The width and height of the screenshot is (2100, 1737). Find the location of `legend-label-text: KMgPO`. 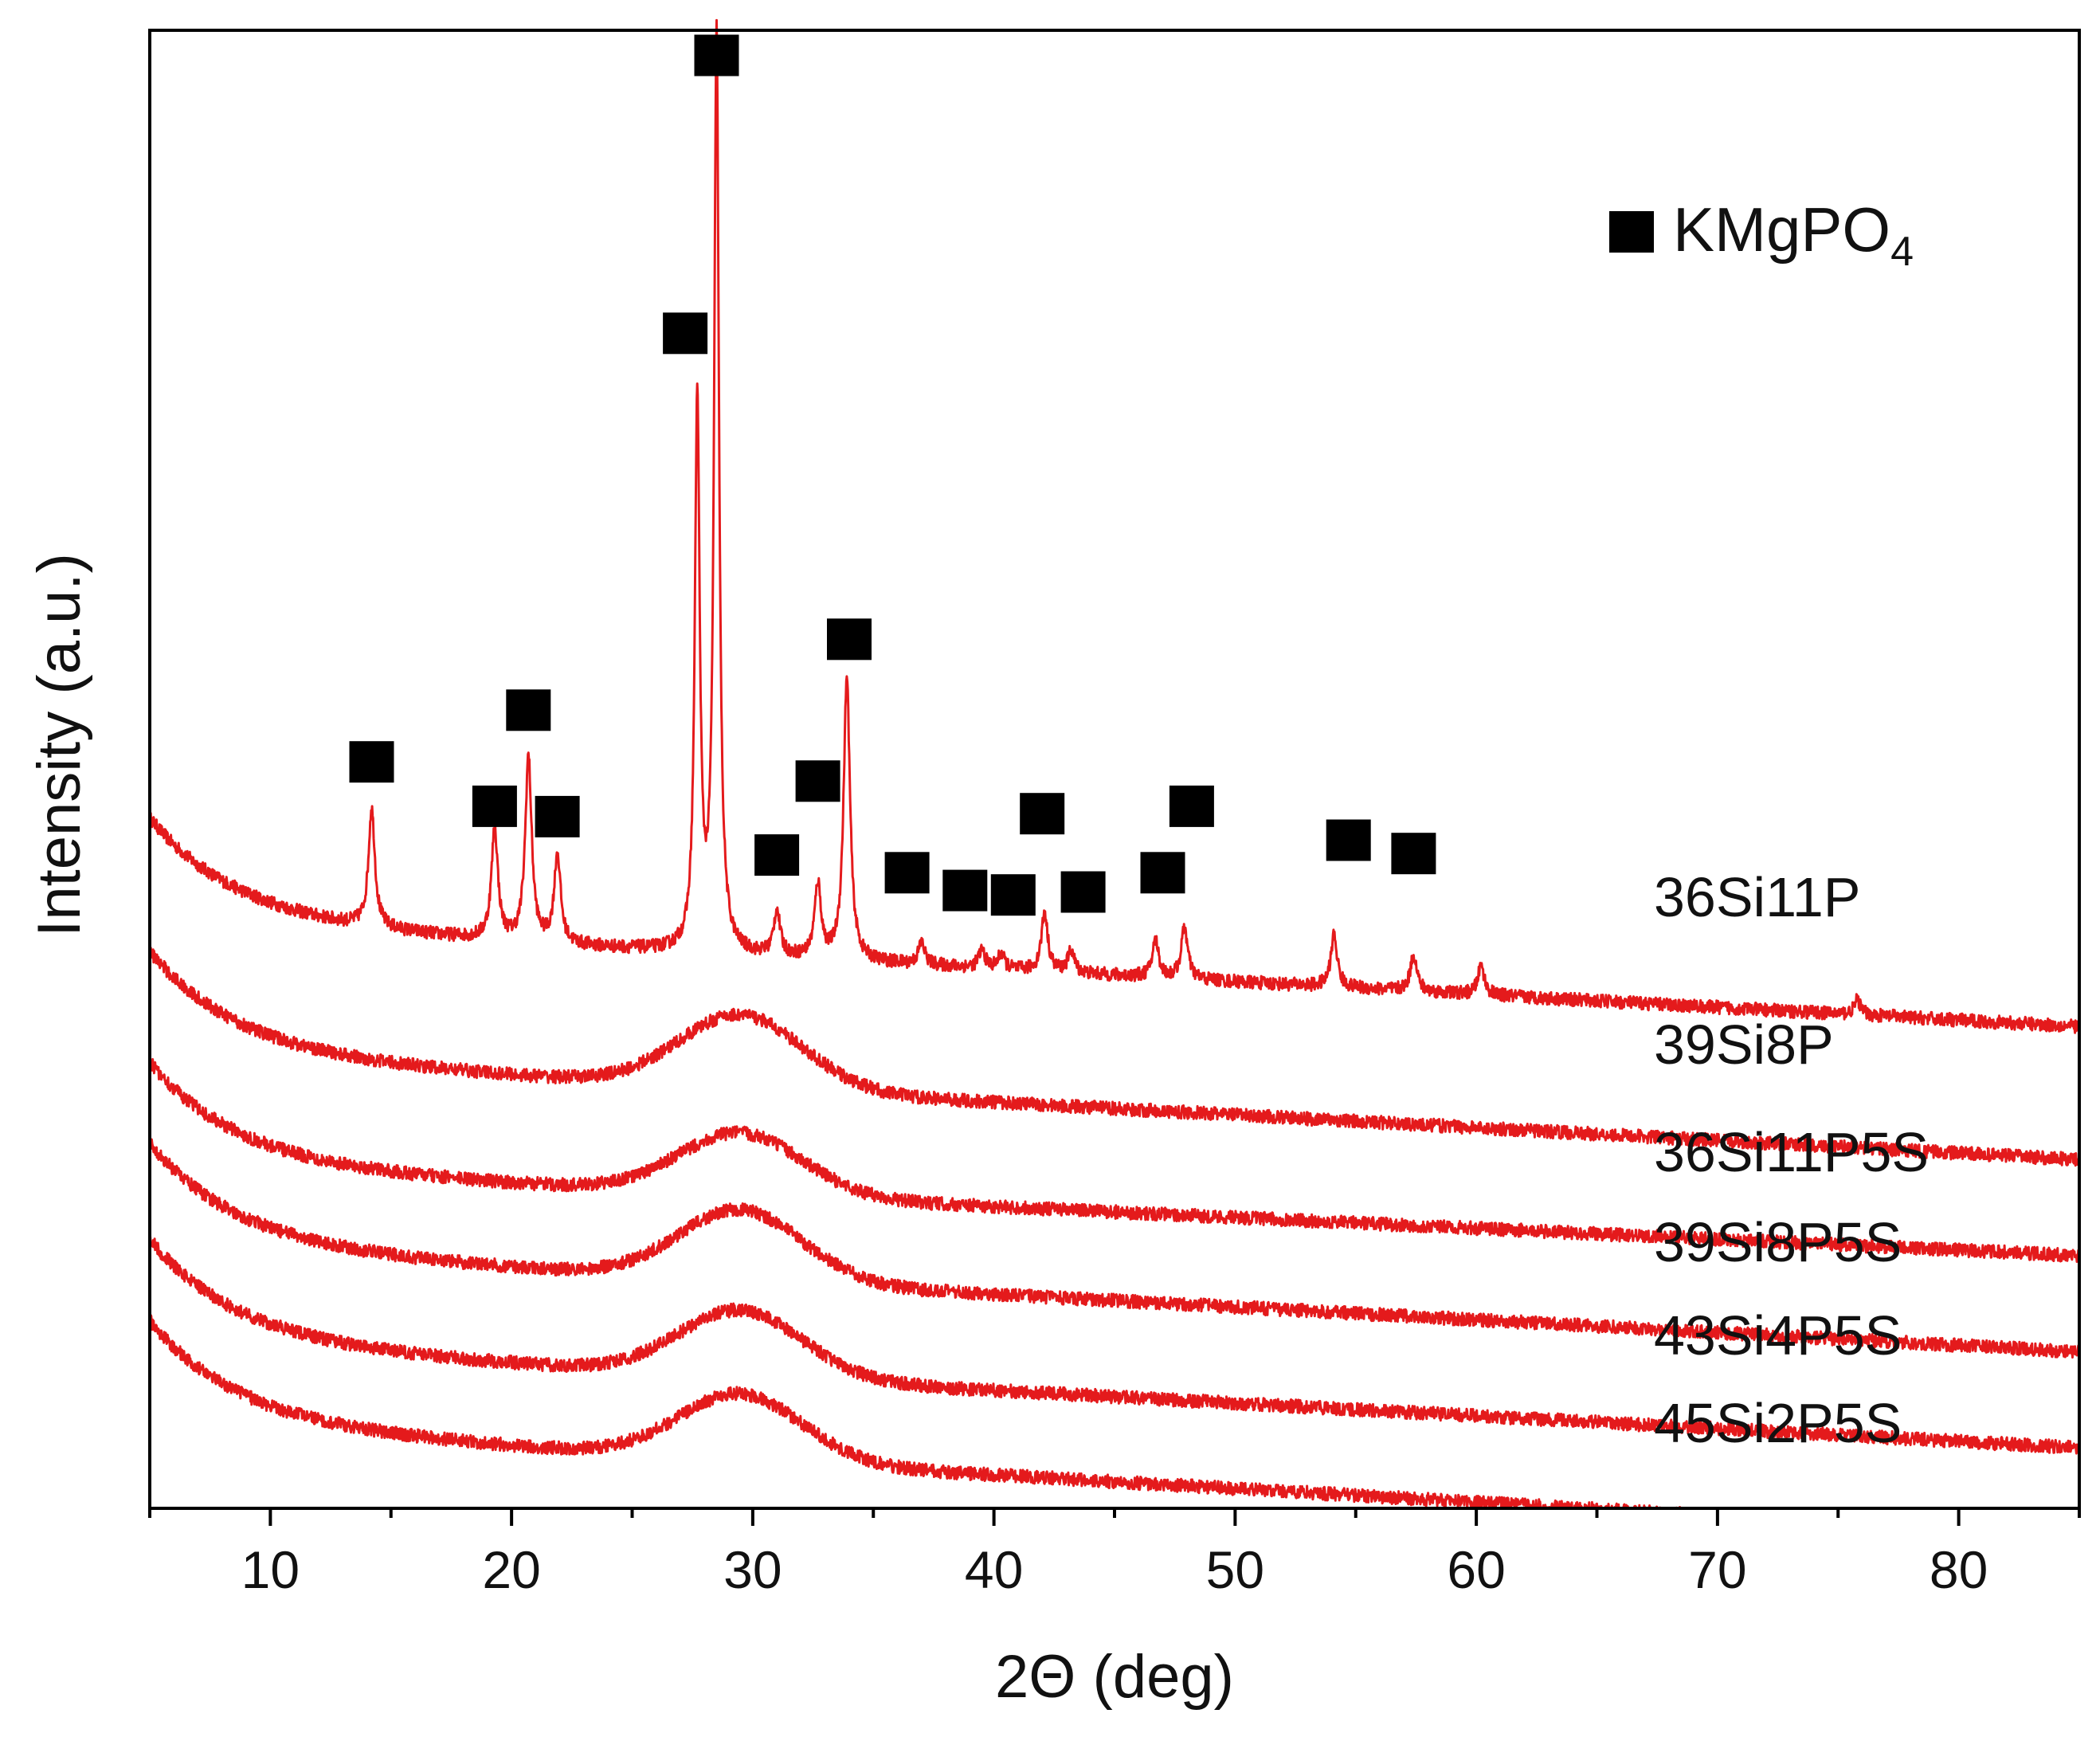

legend-label-text: KMgPO is located at coordinates (1782, 230).